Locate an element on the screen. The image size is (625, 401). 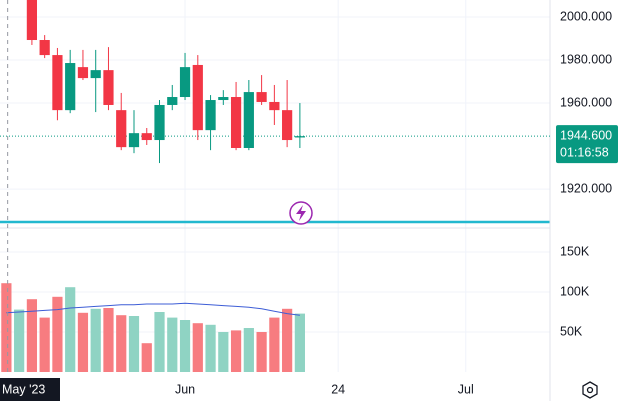
y-tick-label: 1960.000 is located at coordinates (586, 102).